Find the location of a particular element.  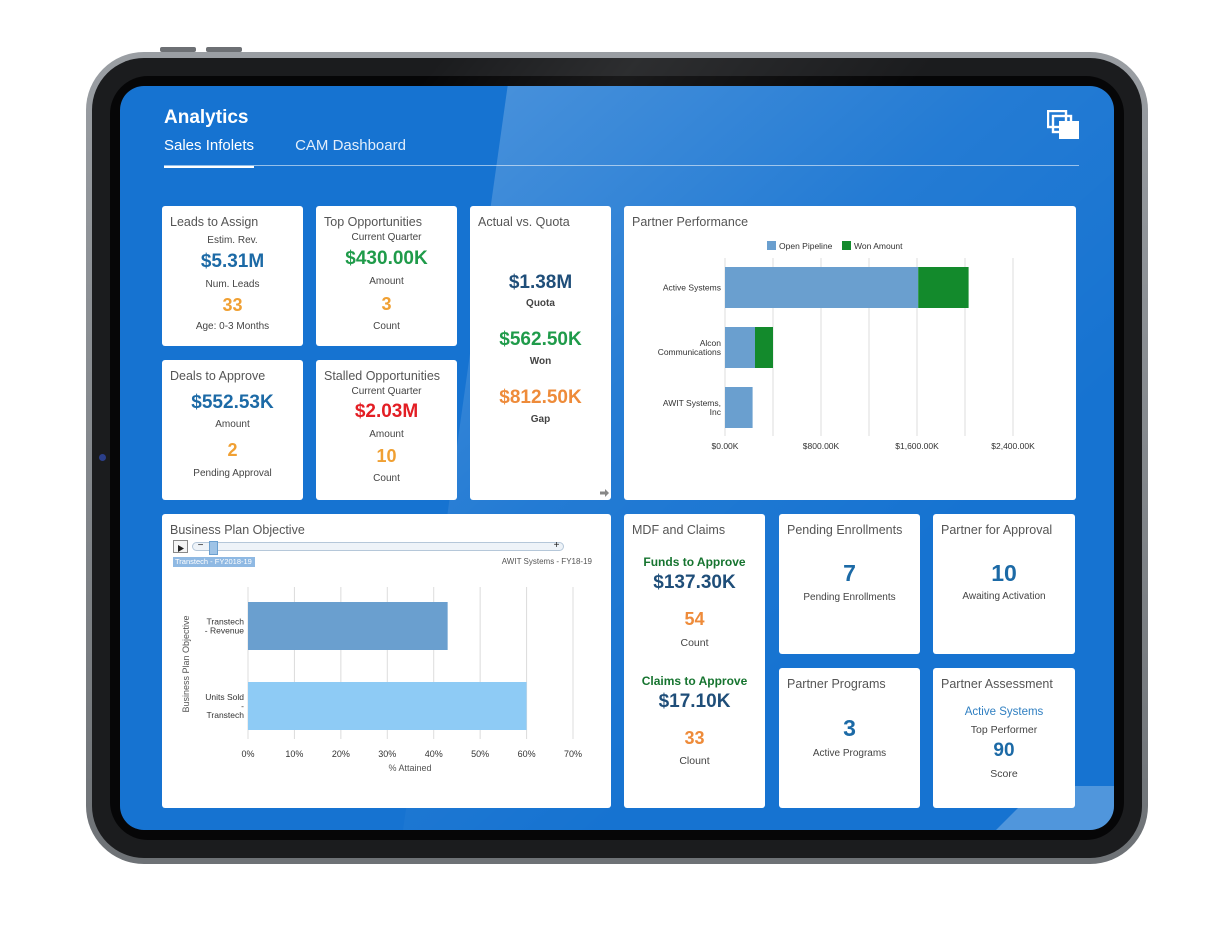

category-label: Active Systems is located at coordinates (692, 288).